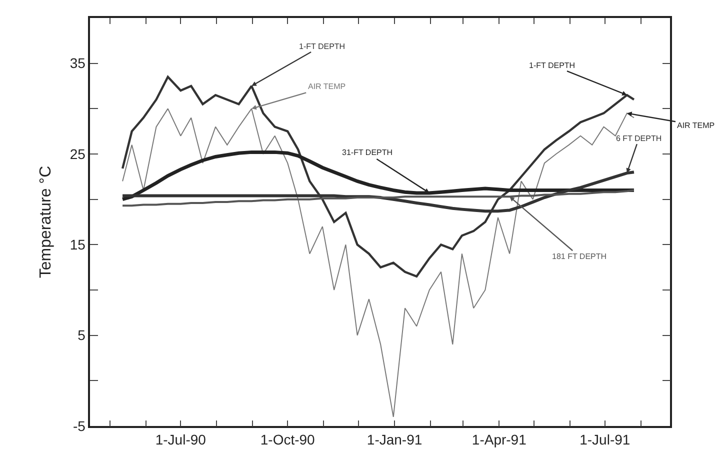 The height and width of the screenshot is (471, 717). I want to click on text: AIR TEMP, so click(327, 86).